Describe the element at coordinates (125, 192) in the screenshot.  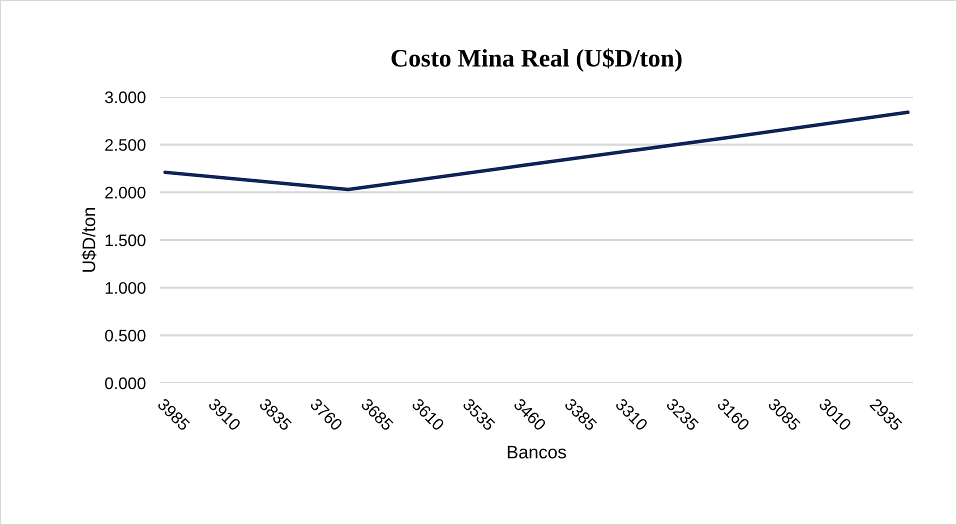
I see `y-tick-label: 2.000` at that location.